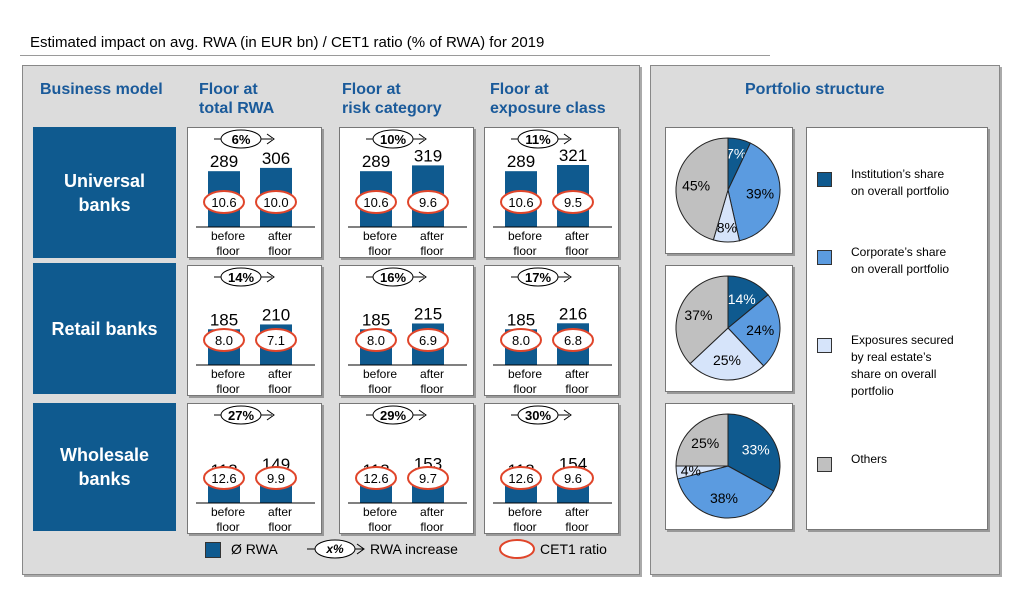 This screenshot has width=1024, height=602. I want to click on cet1-after: 6.9, so click(428, 340).